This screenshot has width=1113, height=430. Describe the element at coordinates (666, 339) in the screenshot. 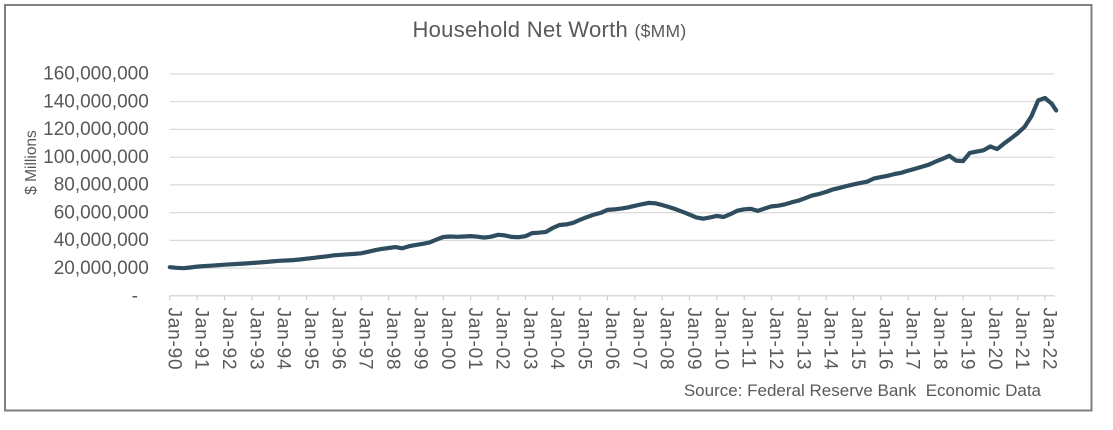

I see `svg-text: Jan-08` at that location.